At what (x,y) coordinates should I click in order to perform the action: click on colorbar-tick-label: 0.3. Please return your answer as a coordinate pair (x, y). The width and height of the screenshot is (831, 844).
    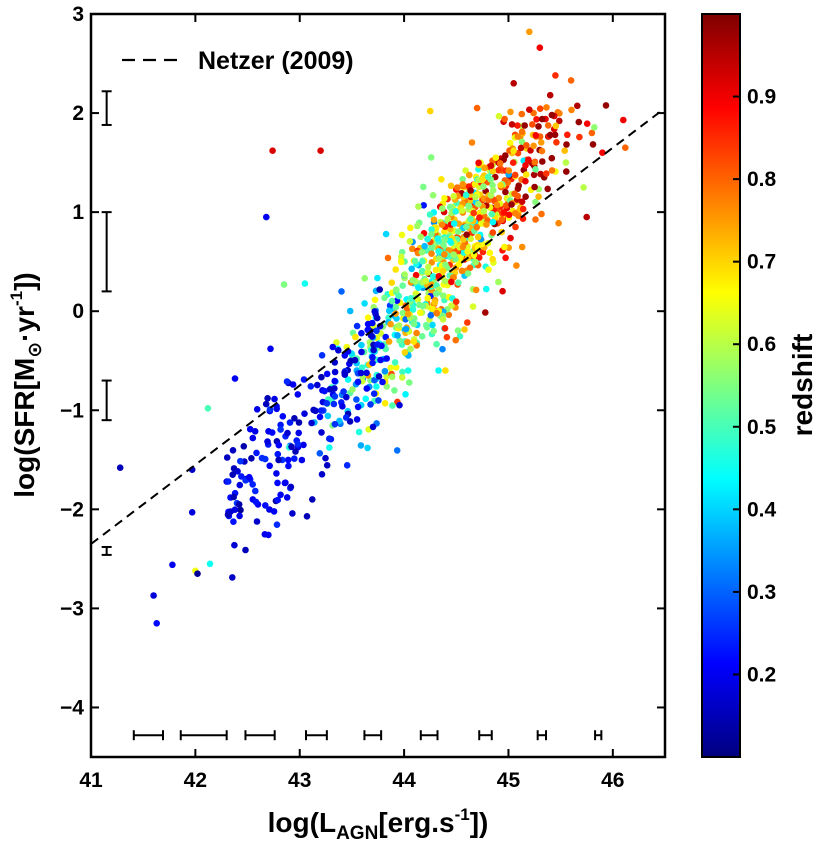
    Looking at the image, I should click on (761, 592).